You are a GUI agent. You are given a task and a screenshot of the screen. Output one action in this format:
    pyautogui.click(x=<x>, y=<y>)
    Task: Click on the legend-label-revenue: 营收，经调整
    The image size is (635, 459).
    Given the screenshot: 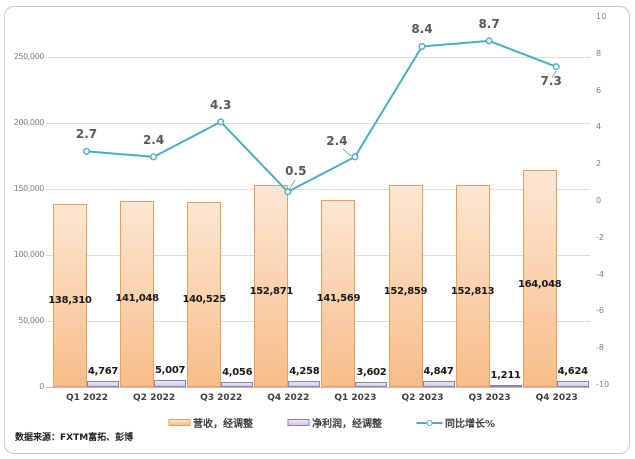 What is the action you would take?
    pyautogui.click(x=222, y=424)
    